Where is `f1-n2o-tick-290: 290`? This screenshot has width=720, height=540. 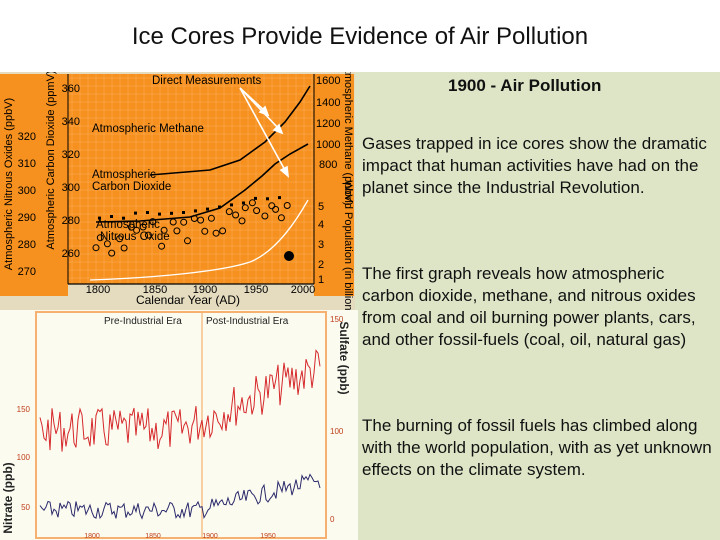
f1-n2o-tick-290: 290 is located at coordinates (27, 218).